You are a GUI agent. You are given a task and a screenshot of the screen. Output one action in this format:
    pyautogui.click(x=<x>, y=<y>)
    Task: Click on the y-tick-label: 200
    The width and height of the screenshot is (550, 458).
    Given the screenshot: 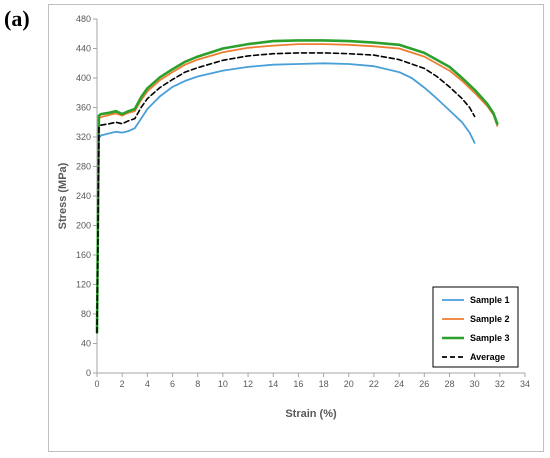 What is the action you would take?
    pyautogui.click(x=83, y=226)
    